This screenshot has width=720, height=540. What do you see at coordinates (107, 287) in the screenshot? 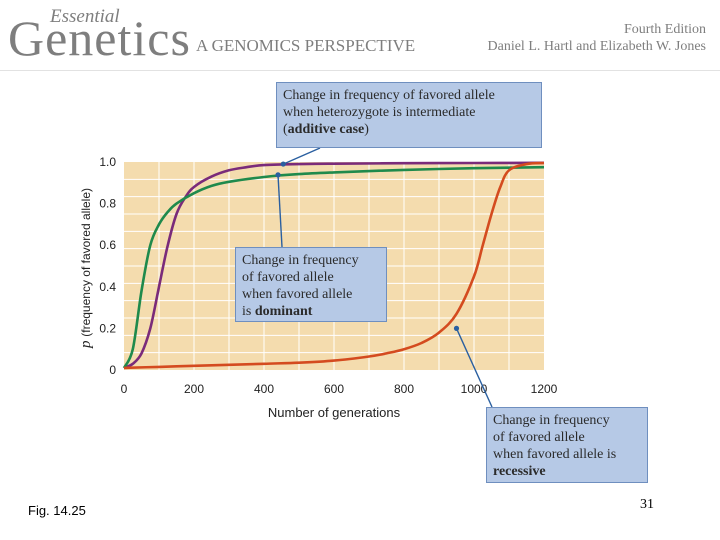
I see `y-tick-label: 0.4` at bounding box center [107, 287].